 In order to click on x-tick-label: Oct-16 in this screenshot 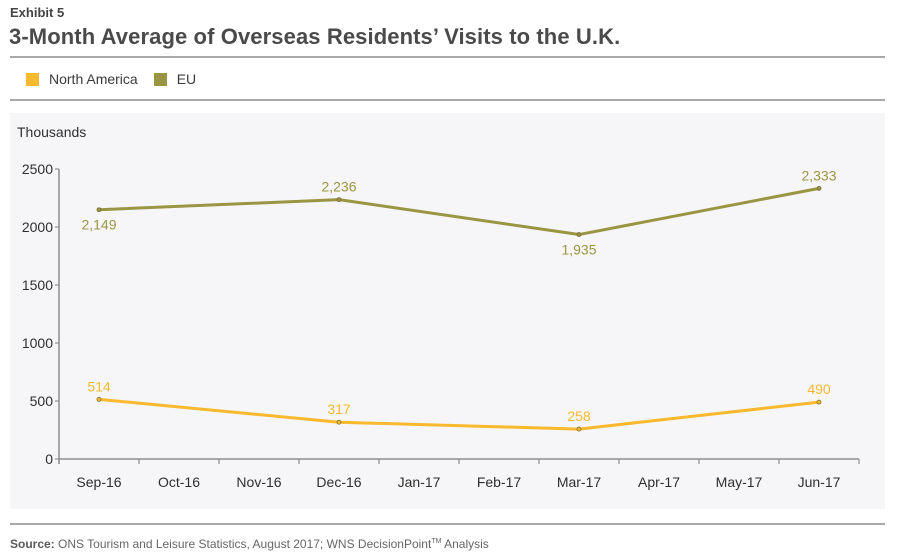, I will do `click(179, 482)`.